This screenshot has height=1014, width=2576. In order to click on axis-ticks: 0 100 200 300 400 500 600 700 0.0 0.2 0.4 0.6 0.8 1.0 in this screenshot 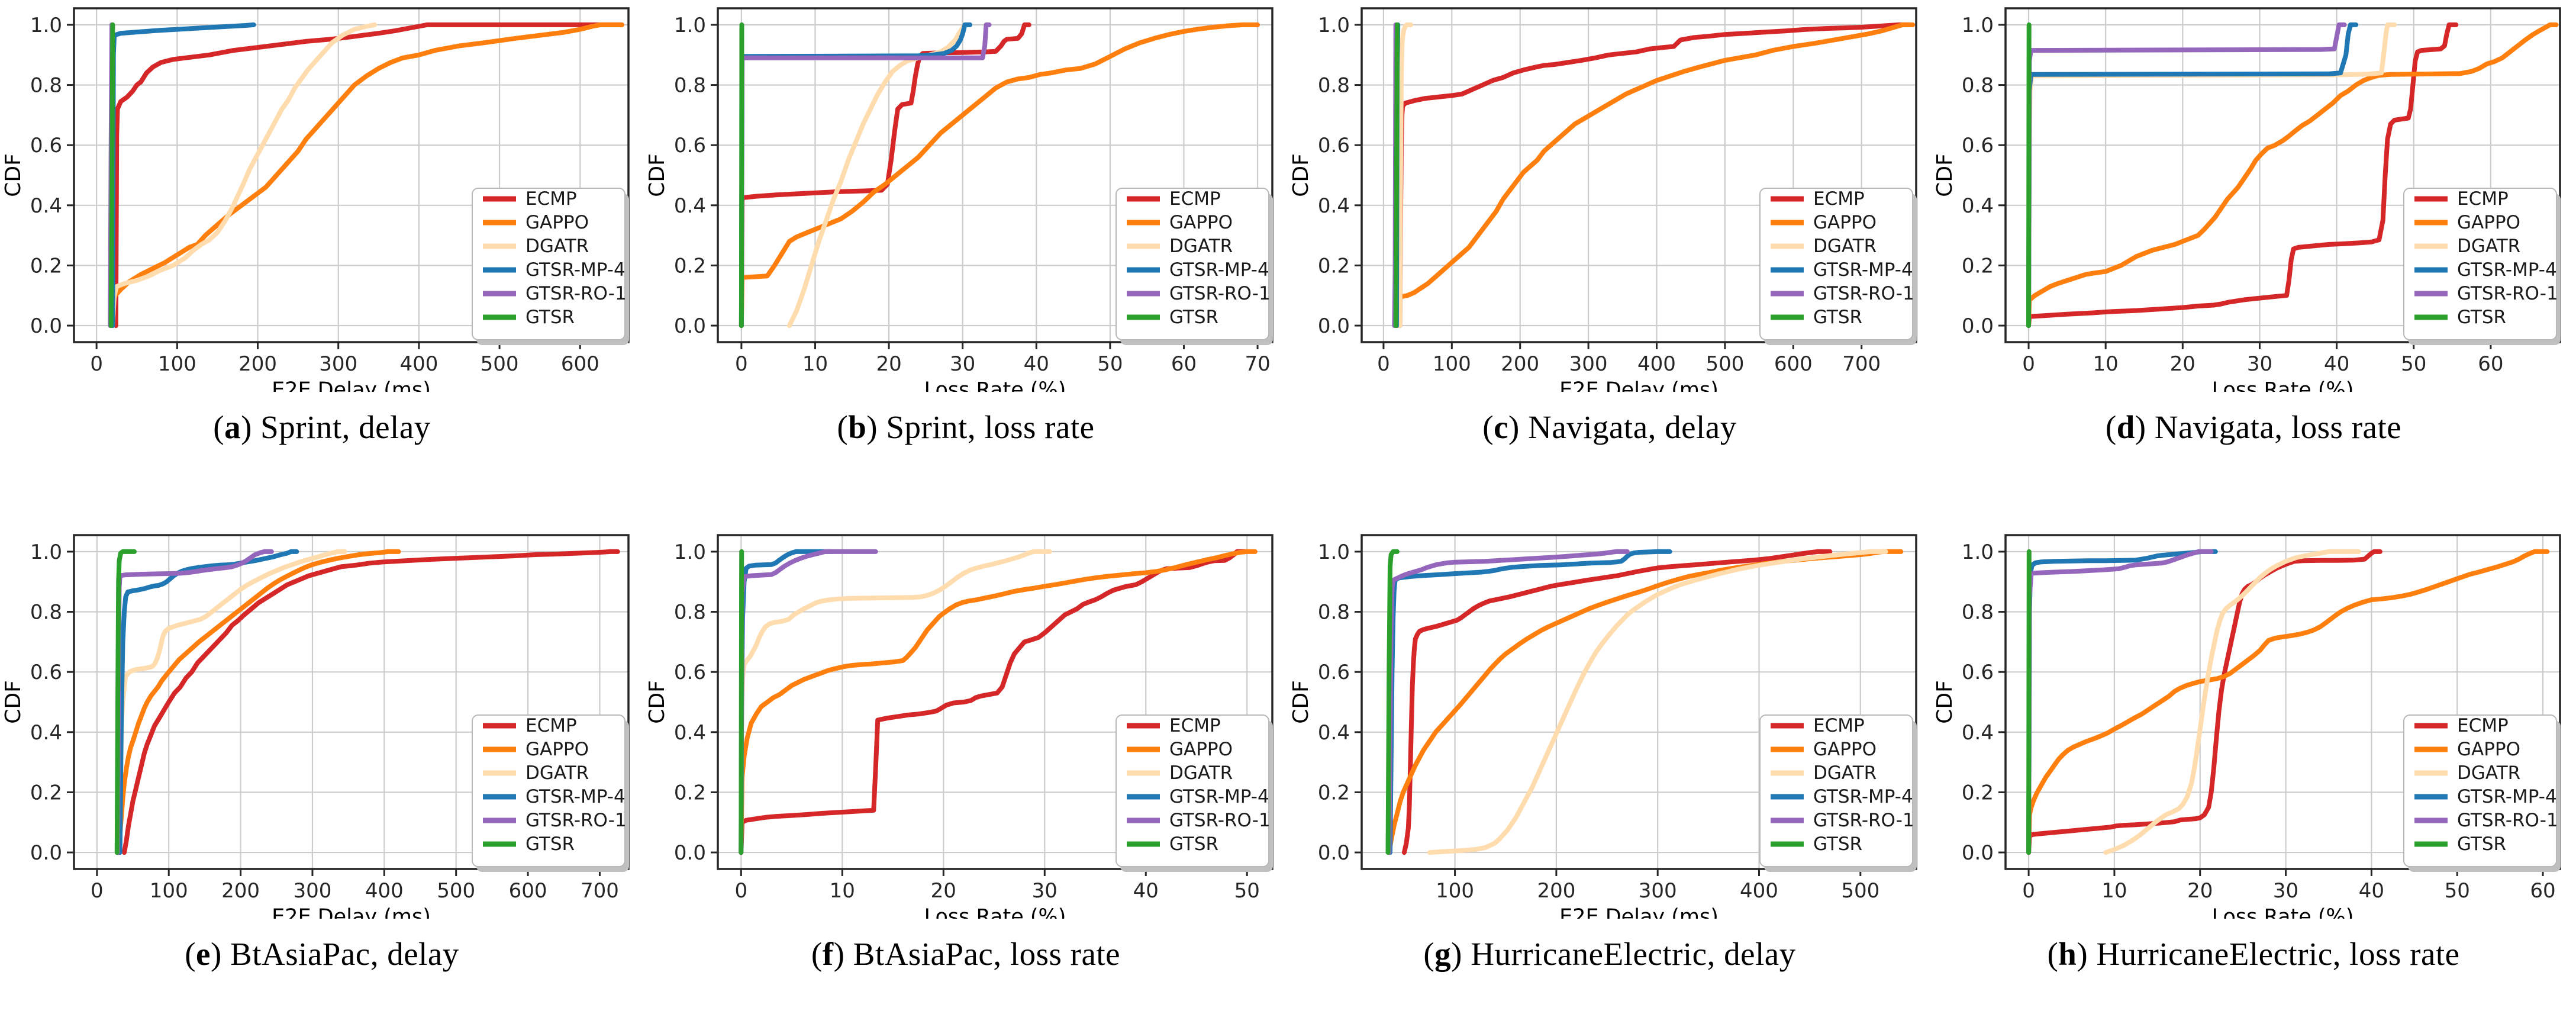, I will do `click(324, 721)`.